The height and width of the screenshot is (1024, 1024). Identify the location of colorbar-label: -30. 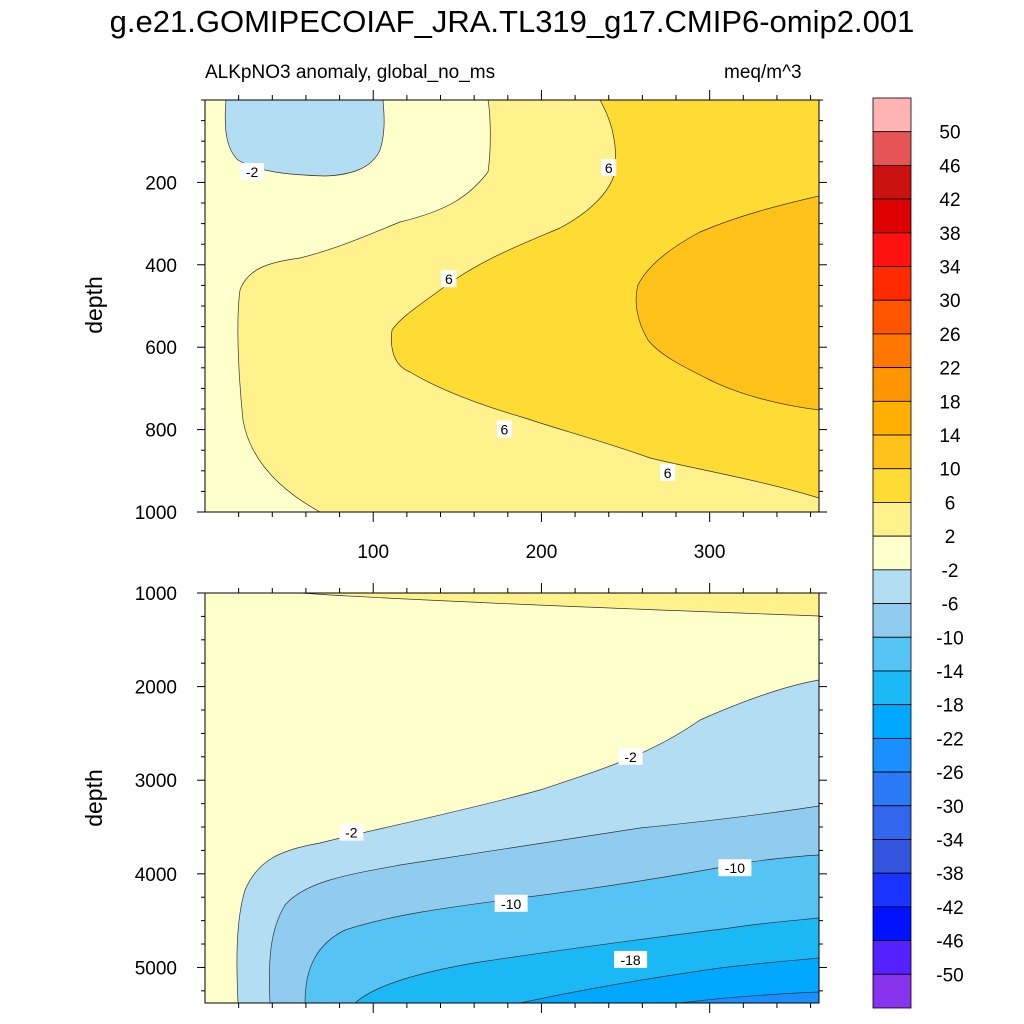
(949, 807).